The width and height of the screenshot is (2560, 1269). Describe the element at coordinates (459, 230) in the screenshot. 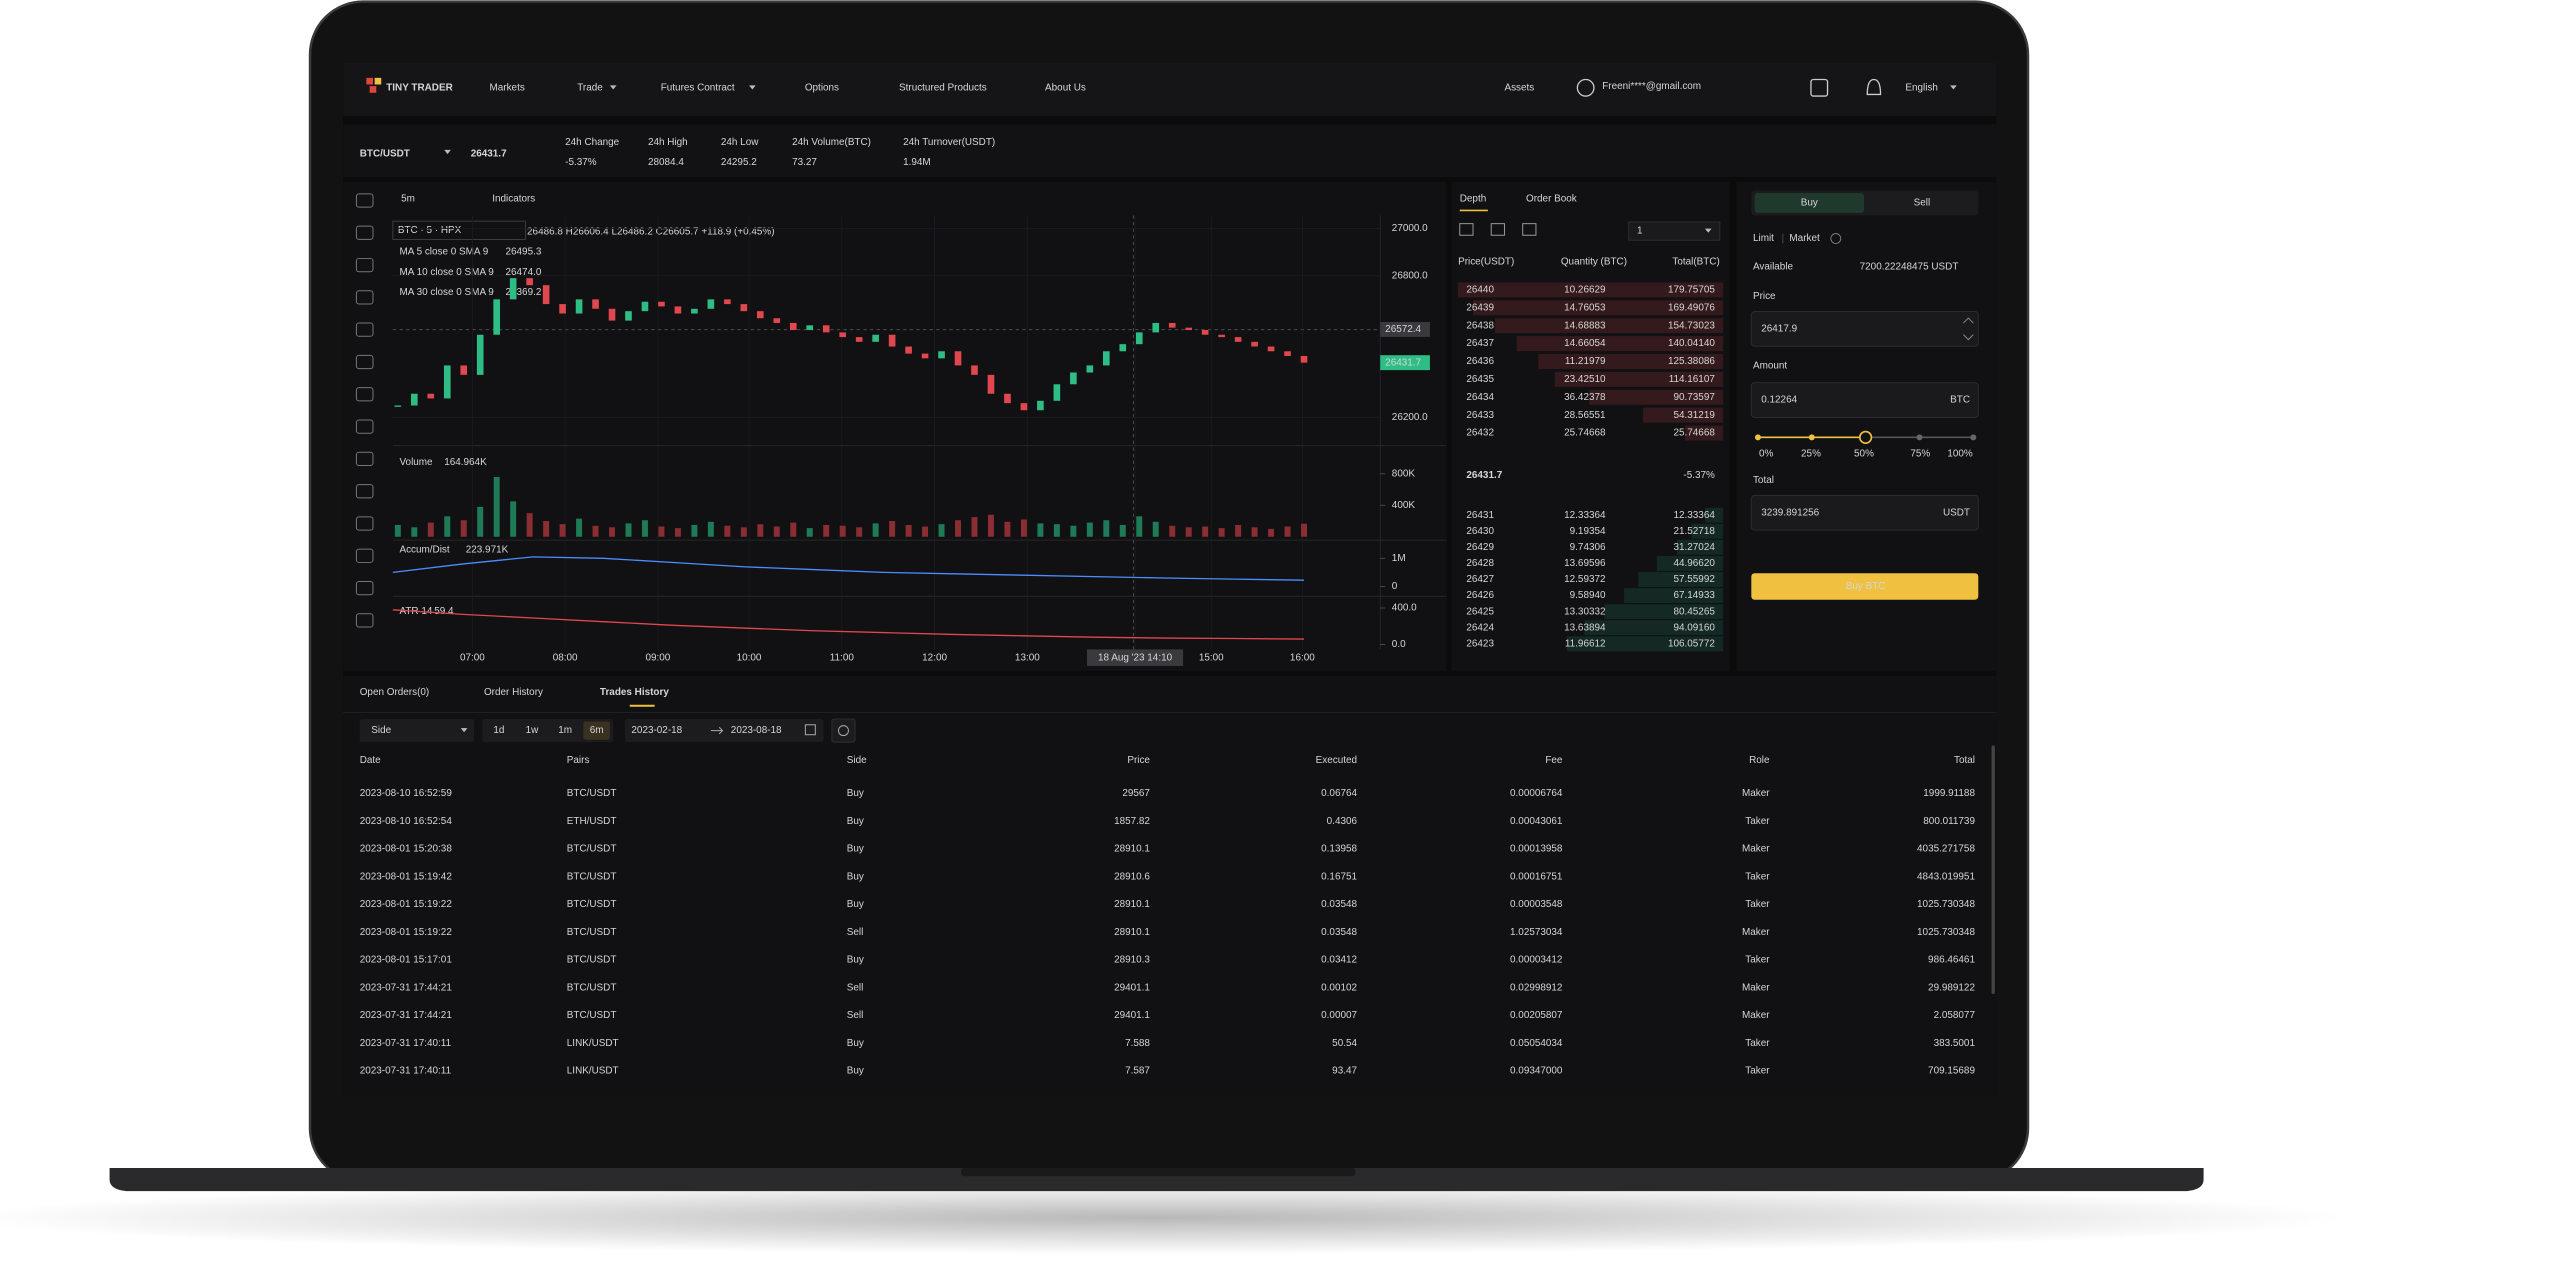

I see `symbol-box` at that location.